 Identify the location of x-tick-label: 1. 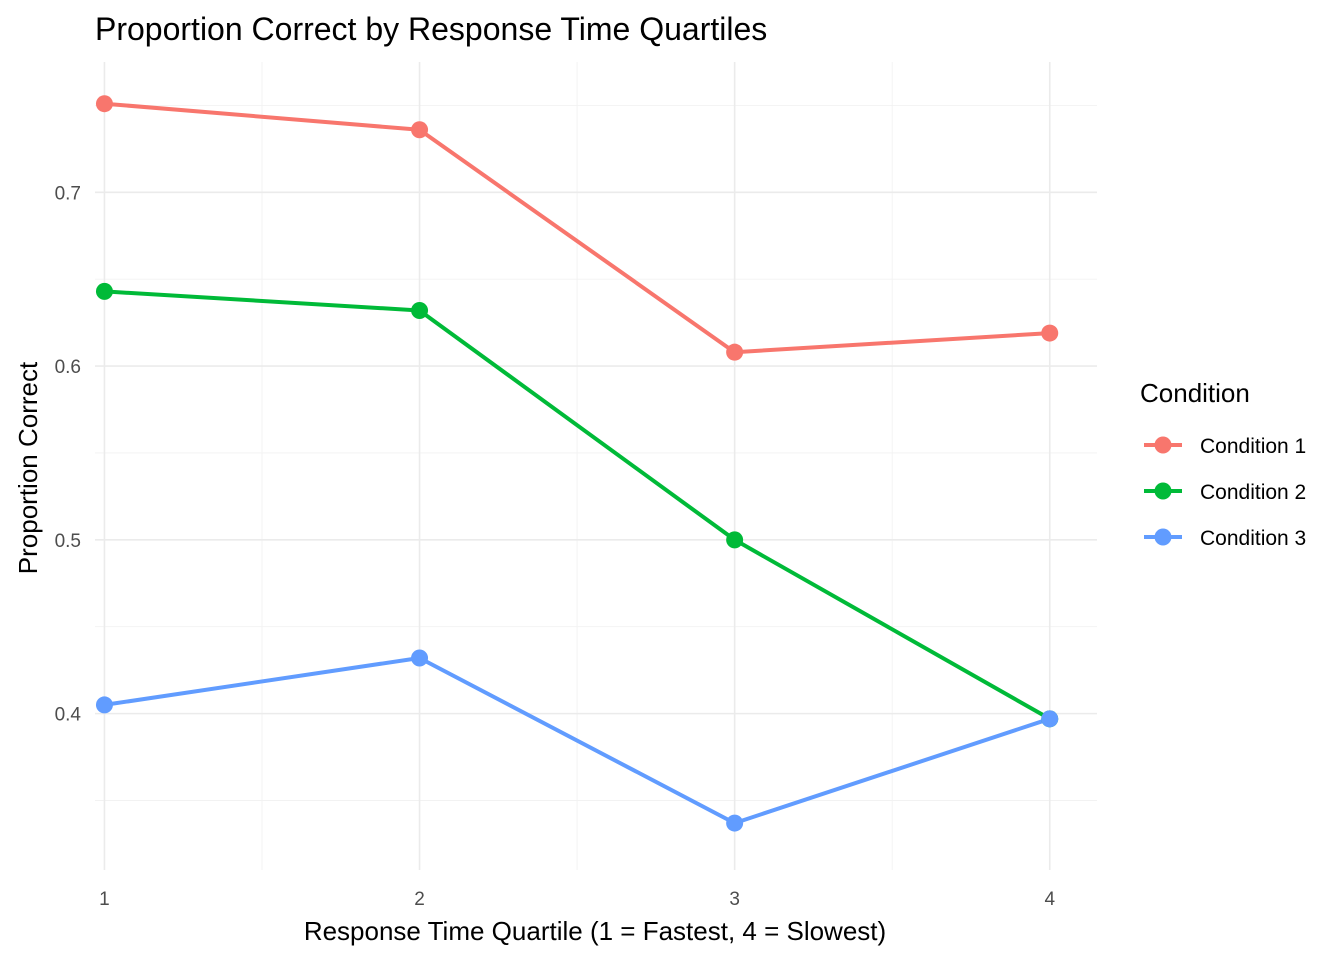
(104, 899).